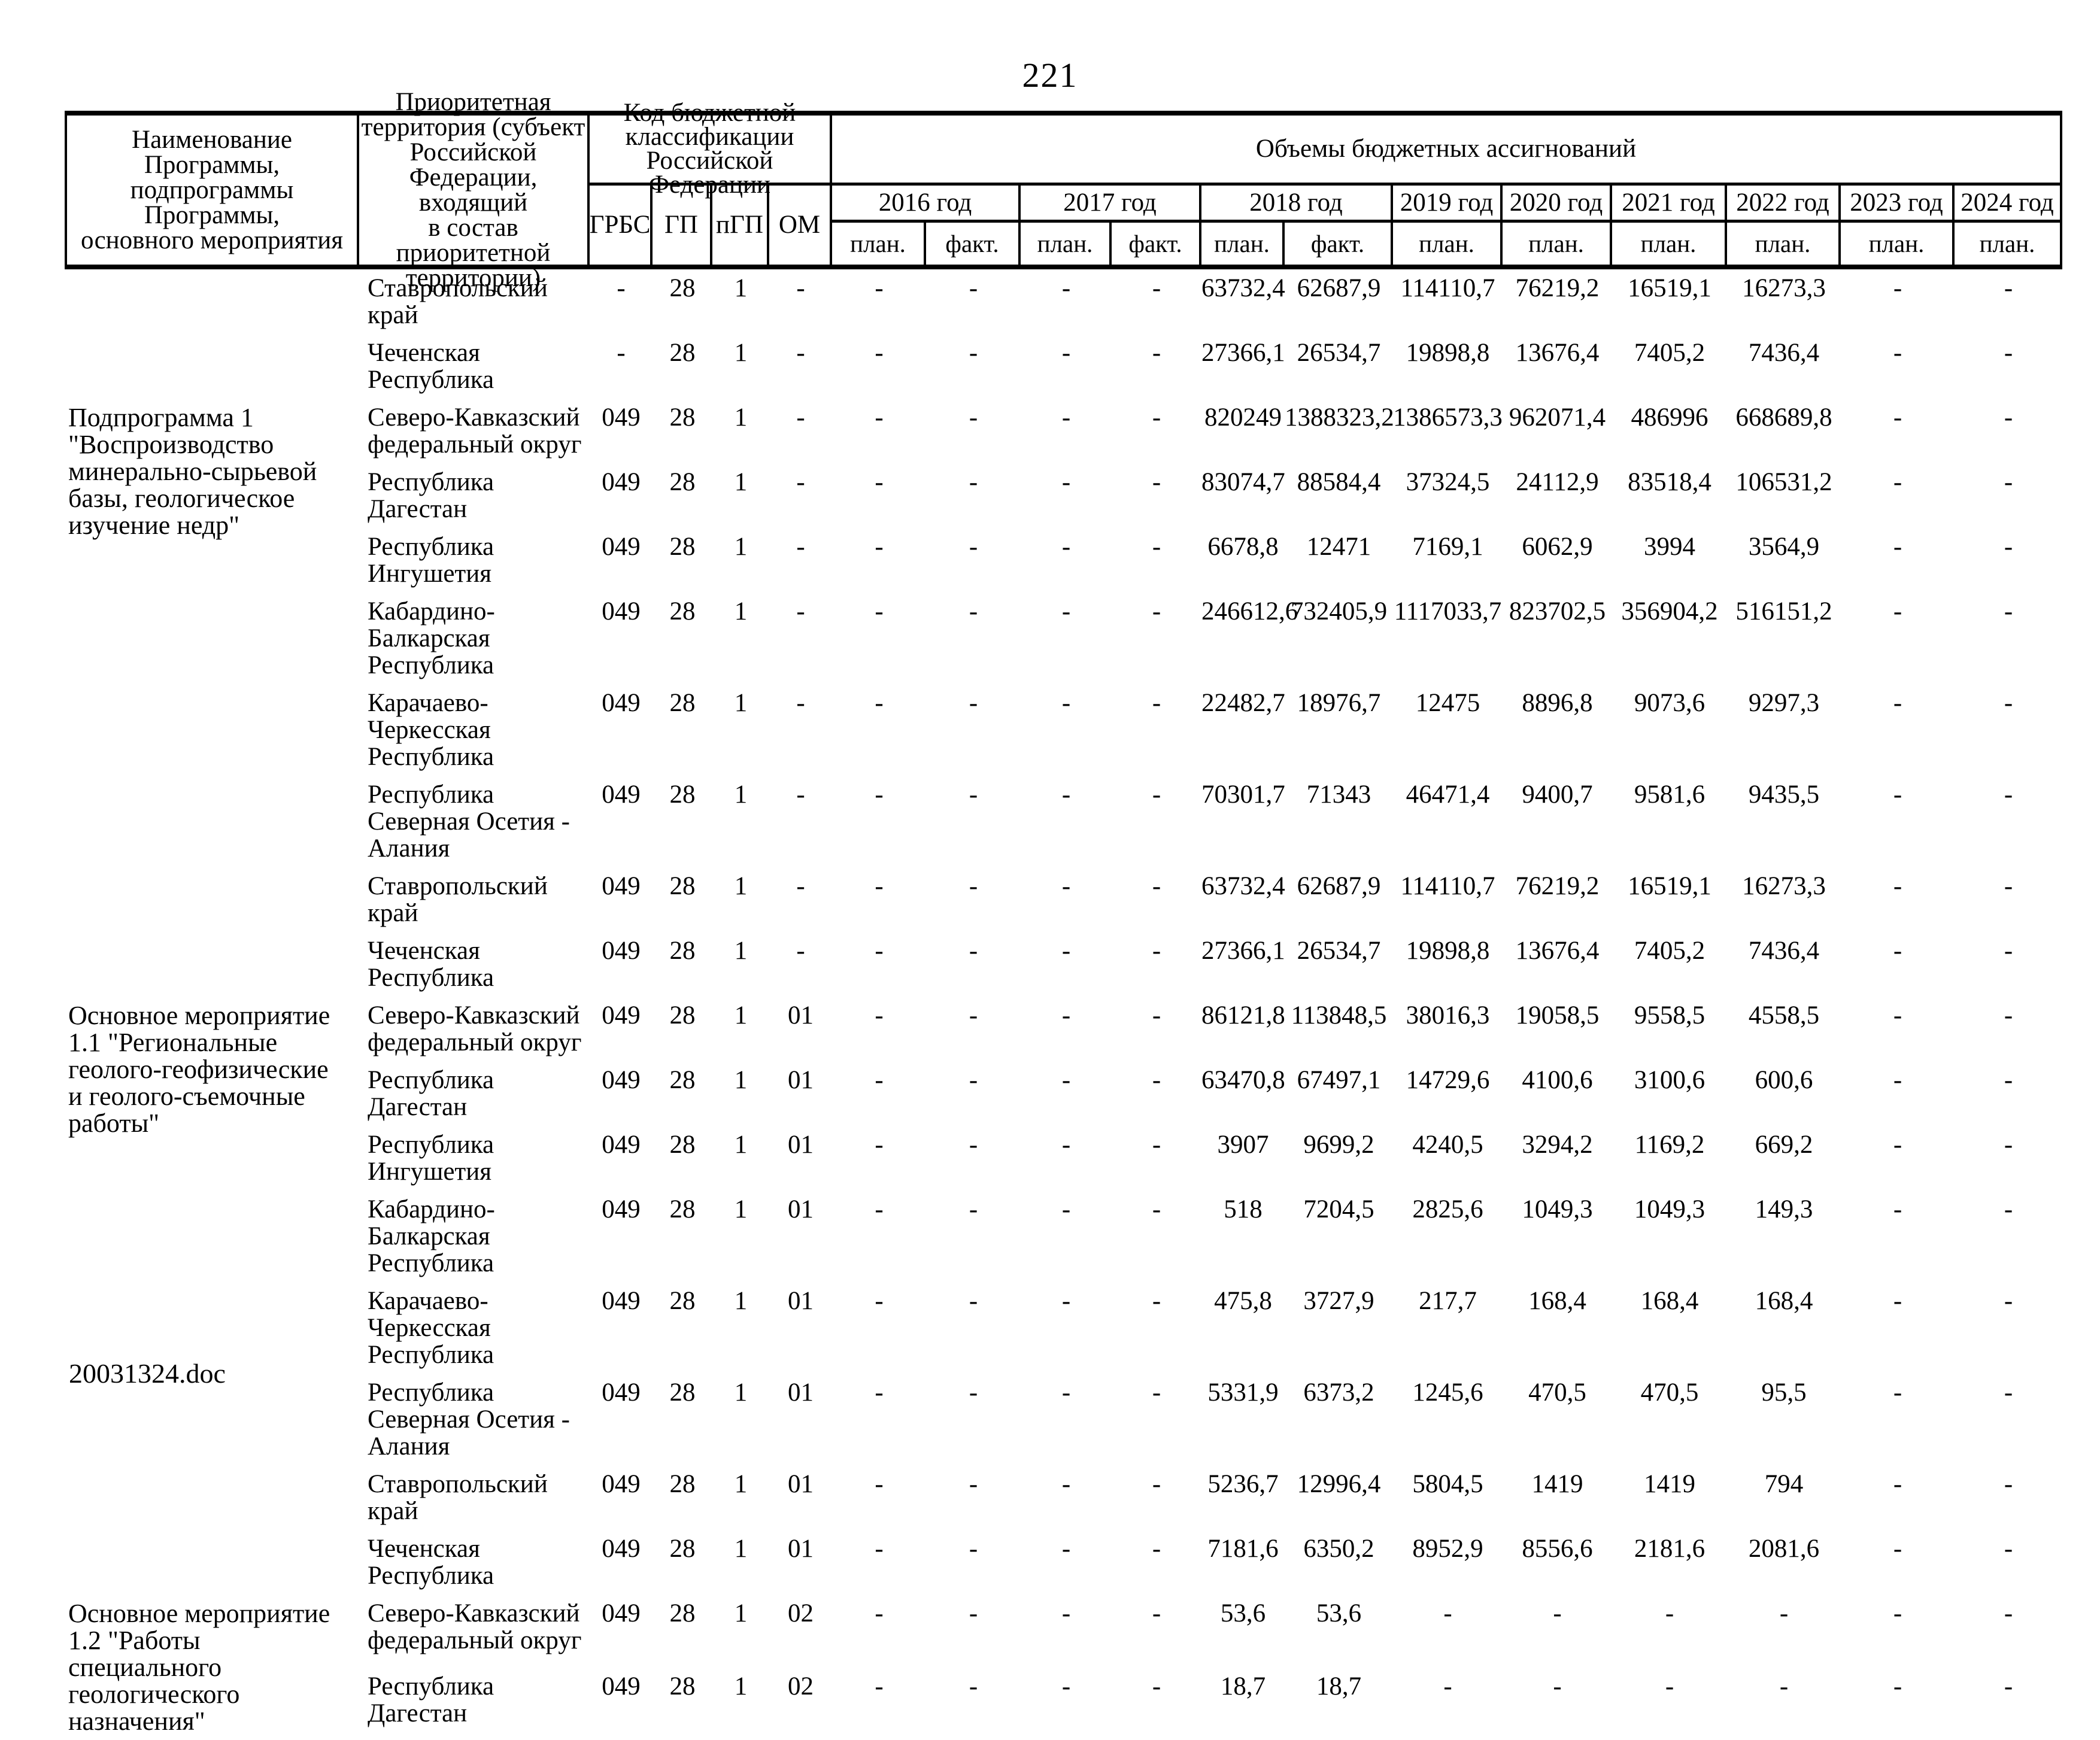  What do you see at coordinates (1557, 560) in the screenshot?
I see `value-cell: 6062,9` at bounding box center [1557, 560].